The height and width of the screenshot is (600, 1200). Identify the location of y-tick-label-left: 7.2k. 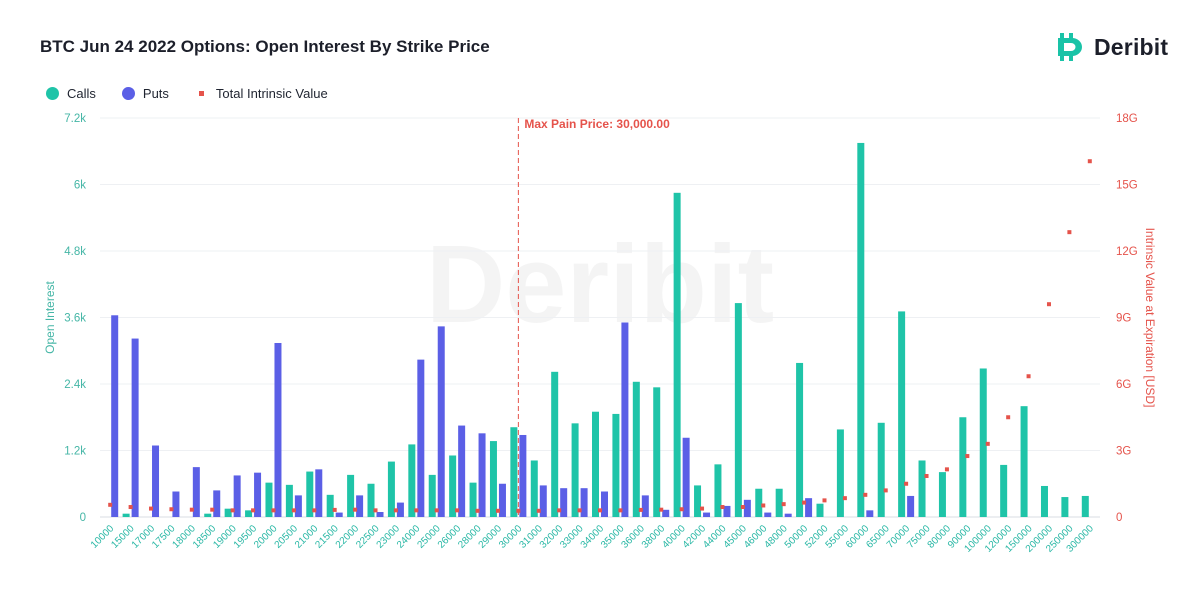
(75, 119).